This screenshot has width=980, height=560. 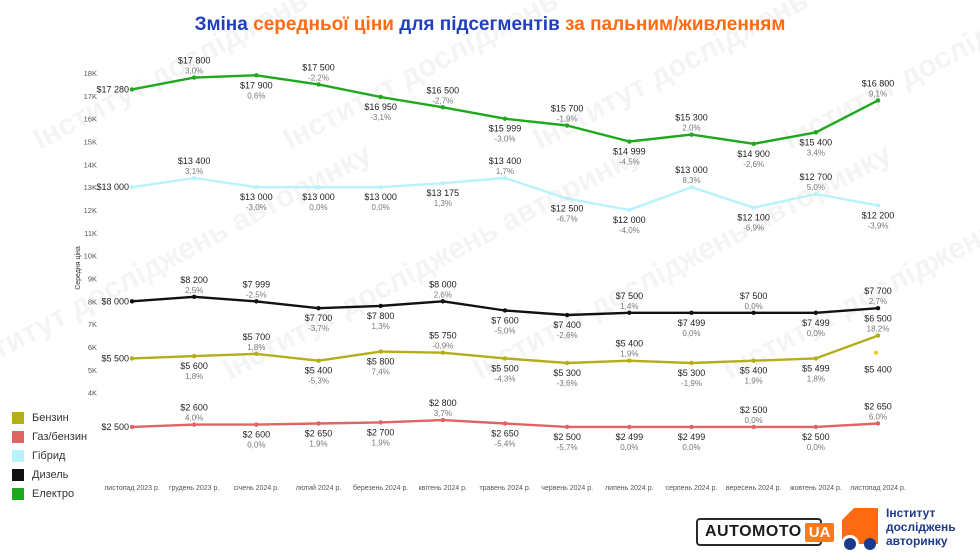 What do you see at coordinates (53, 493) in the screenshot?
I see `legend-label: Електро` at bounding box center [53, 493].